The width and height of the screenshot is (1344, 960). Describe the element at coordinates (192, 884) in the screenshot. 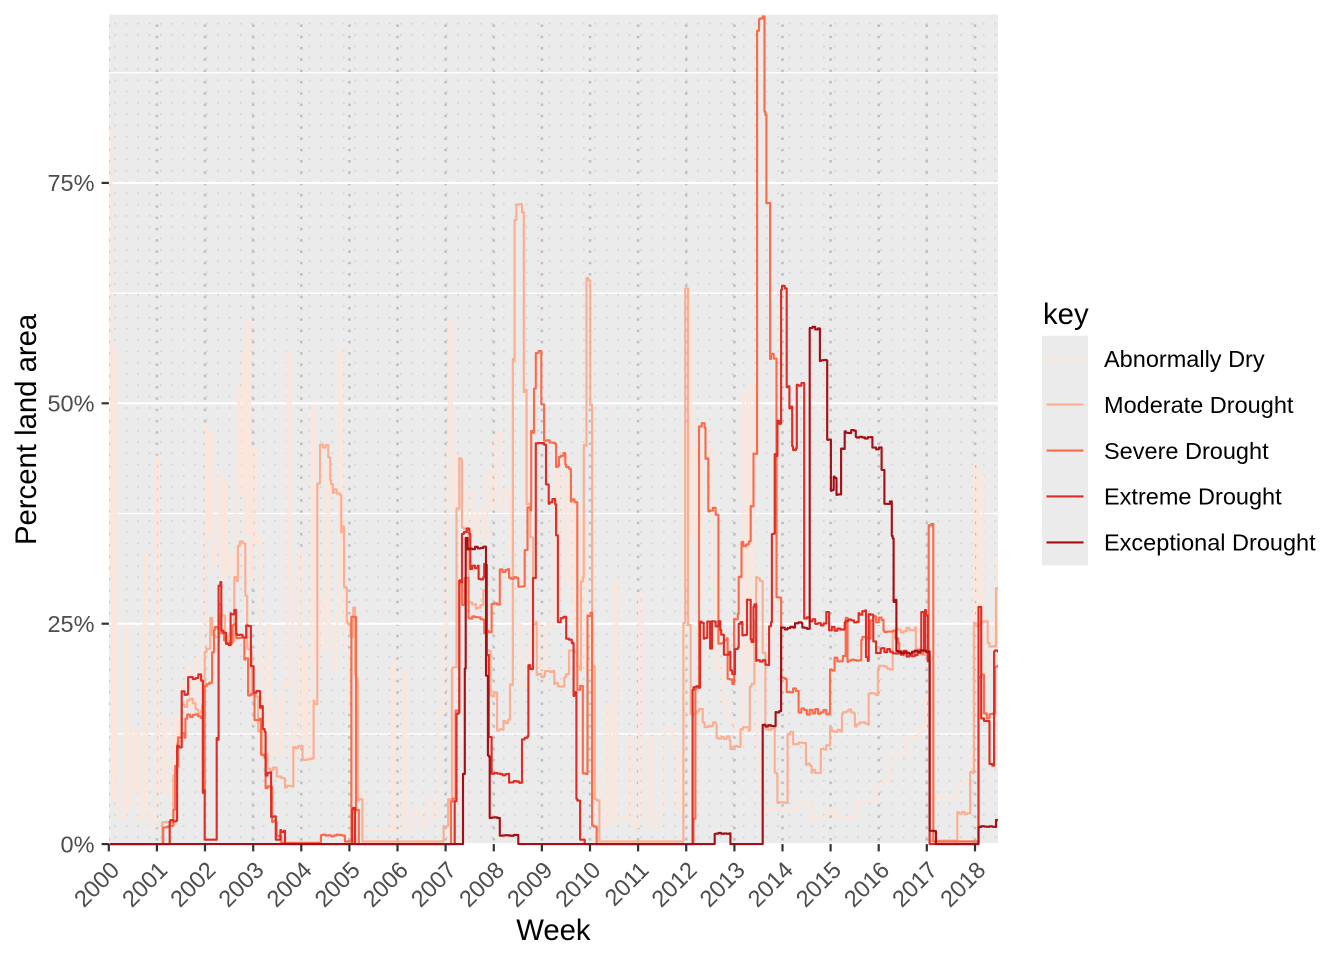

I see `svg-text: 2002` at that location.